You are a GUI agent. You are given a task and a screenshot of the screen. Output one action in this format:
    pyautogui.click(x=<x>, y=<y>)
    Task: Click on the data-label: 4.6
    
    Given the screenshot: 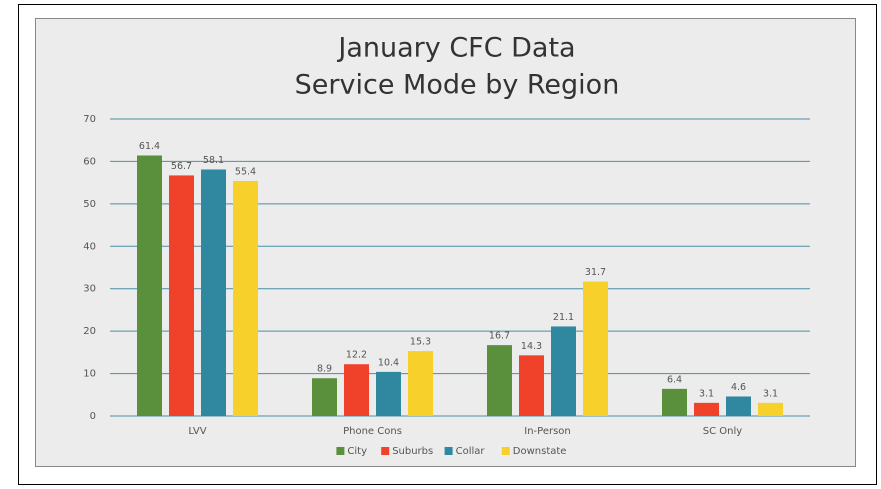 What is the action you would take?
    pyautogui.click(x=738, y=387)
    